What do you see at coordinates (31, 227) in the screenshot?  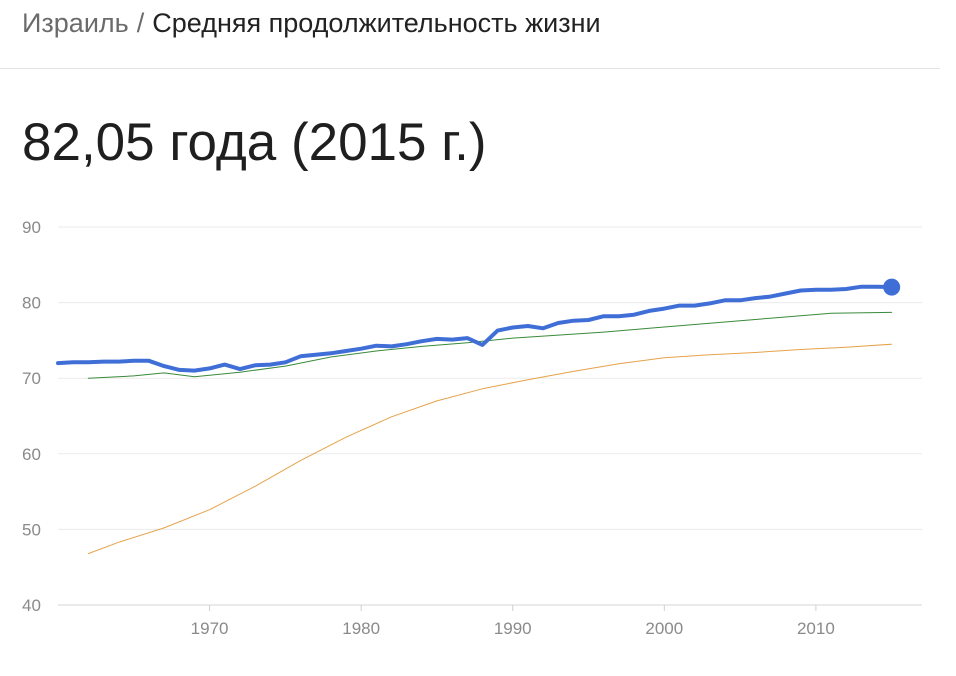 I see `y-tick-label: 90` at bounding box center [31, 227].